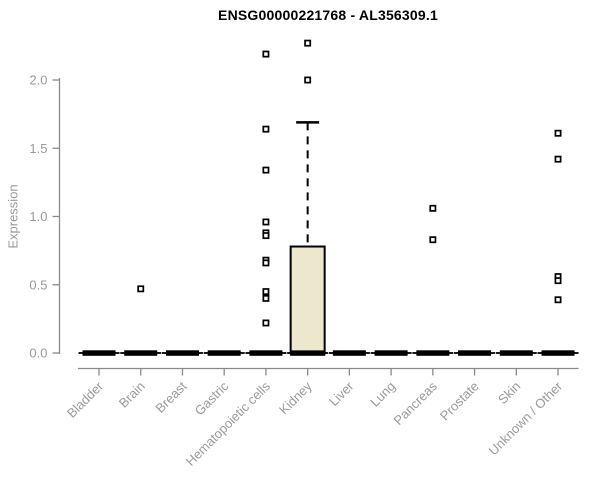  Describe the element at coordinates (38, 353) in the screenshot. I see `y-tick-label: 0.0` at that location.